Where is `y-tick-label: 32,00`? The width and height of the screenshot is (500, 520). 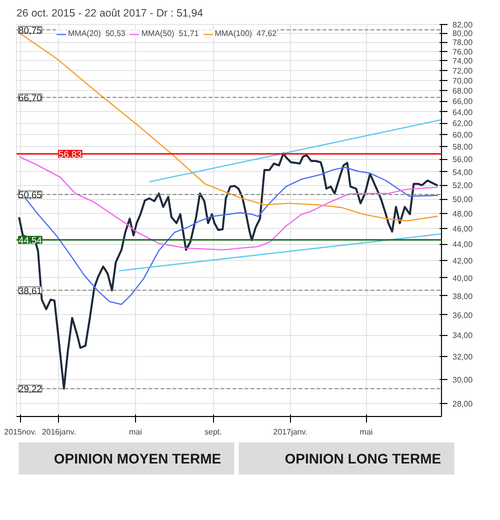 y-tick-label: 32,00 is located at coordinates (463, 357).